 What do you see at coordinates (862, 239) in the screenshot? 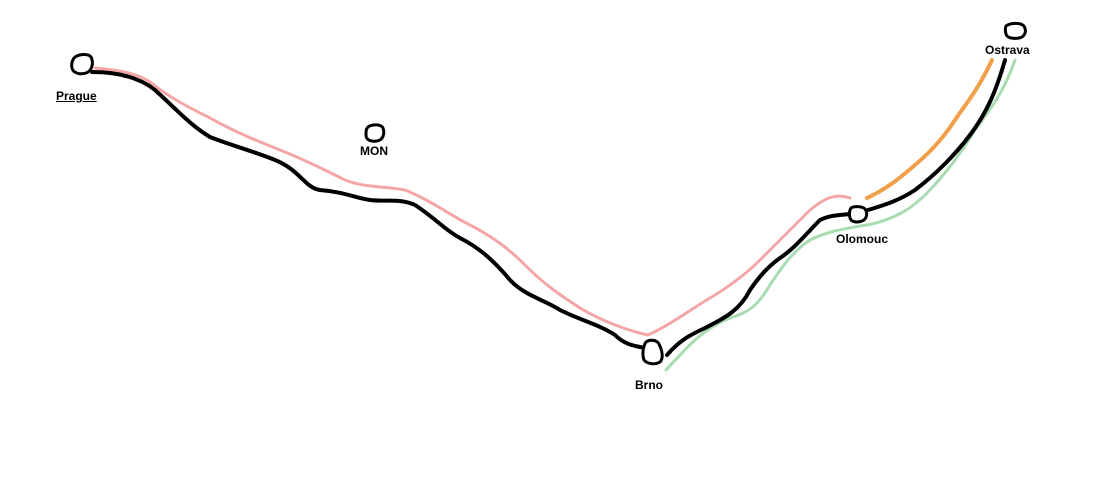
I see `city-label-olomouc: Olomouc` at bounding box center [862, 239].